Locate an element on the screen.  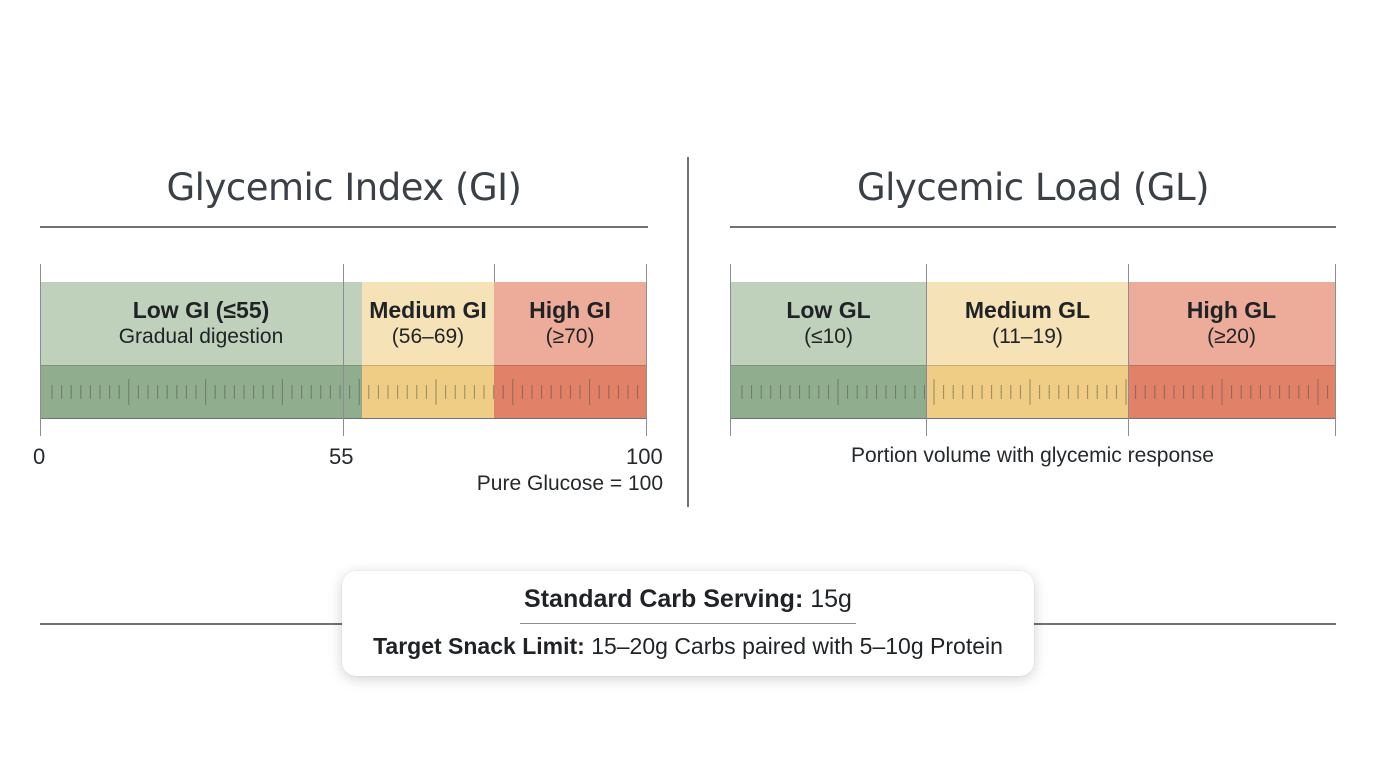
gi-high-segment: High GI (≥70) is located at coordinates (570, 323).